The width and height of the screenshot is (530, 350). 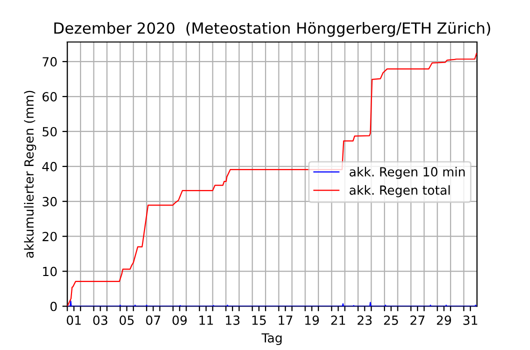 I want to click on x-tick-label: 29, so click(x=444, y=320).